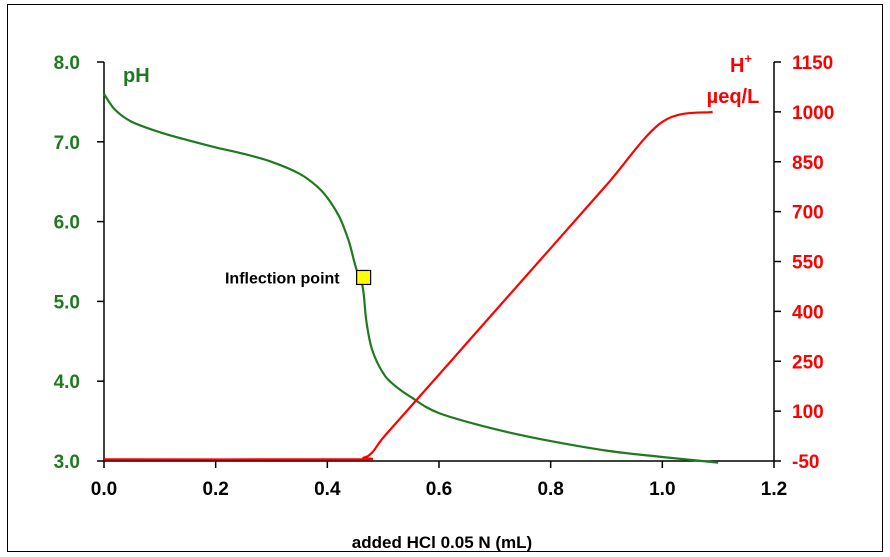 This screenshot has width=890, height=557. Describe the element at coordinates (364, 277) in the screenshot. I see `inflection-point-marker` at that location.